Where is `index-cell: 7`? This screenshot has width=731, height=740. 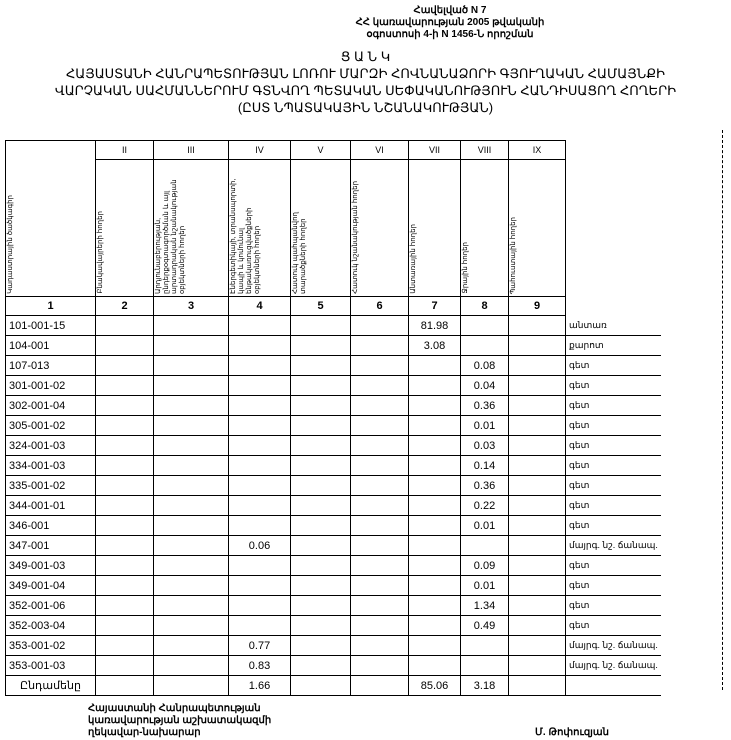
index-cell: 7 is located at coordinates (434, 306).